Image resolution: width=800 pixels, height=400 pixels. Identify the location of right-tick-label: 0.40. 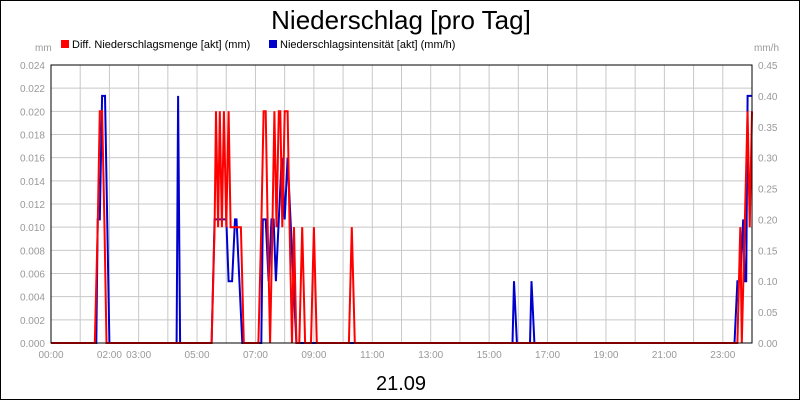
(768, 97).